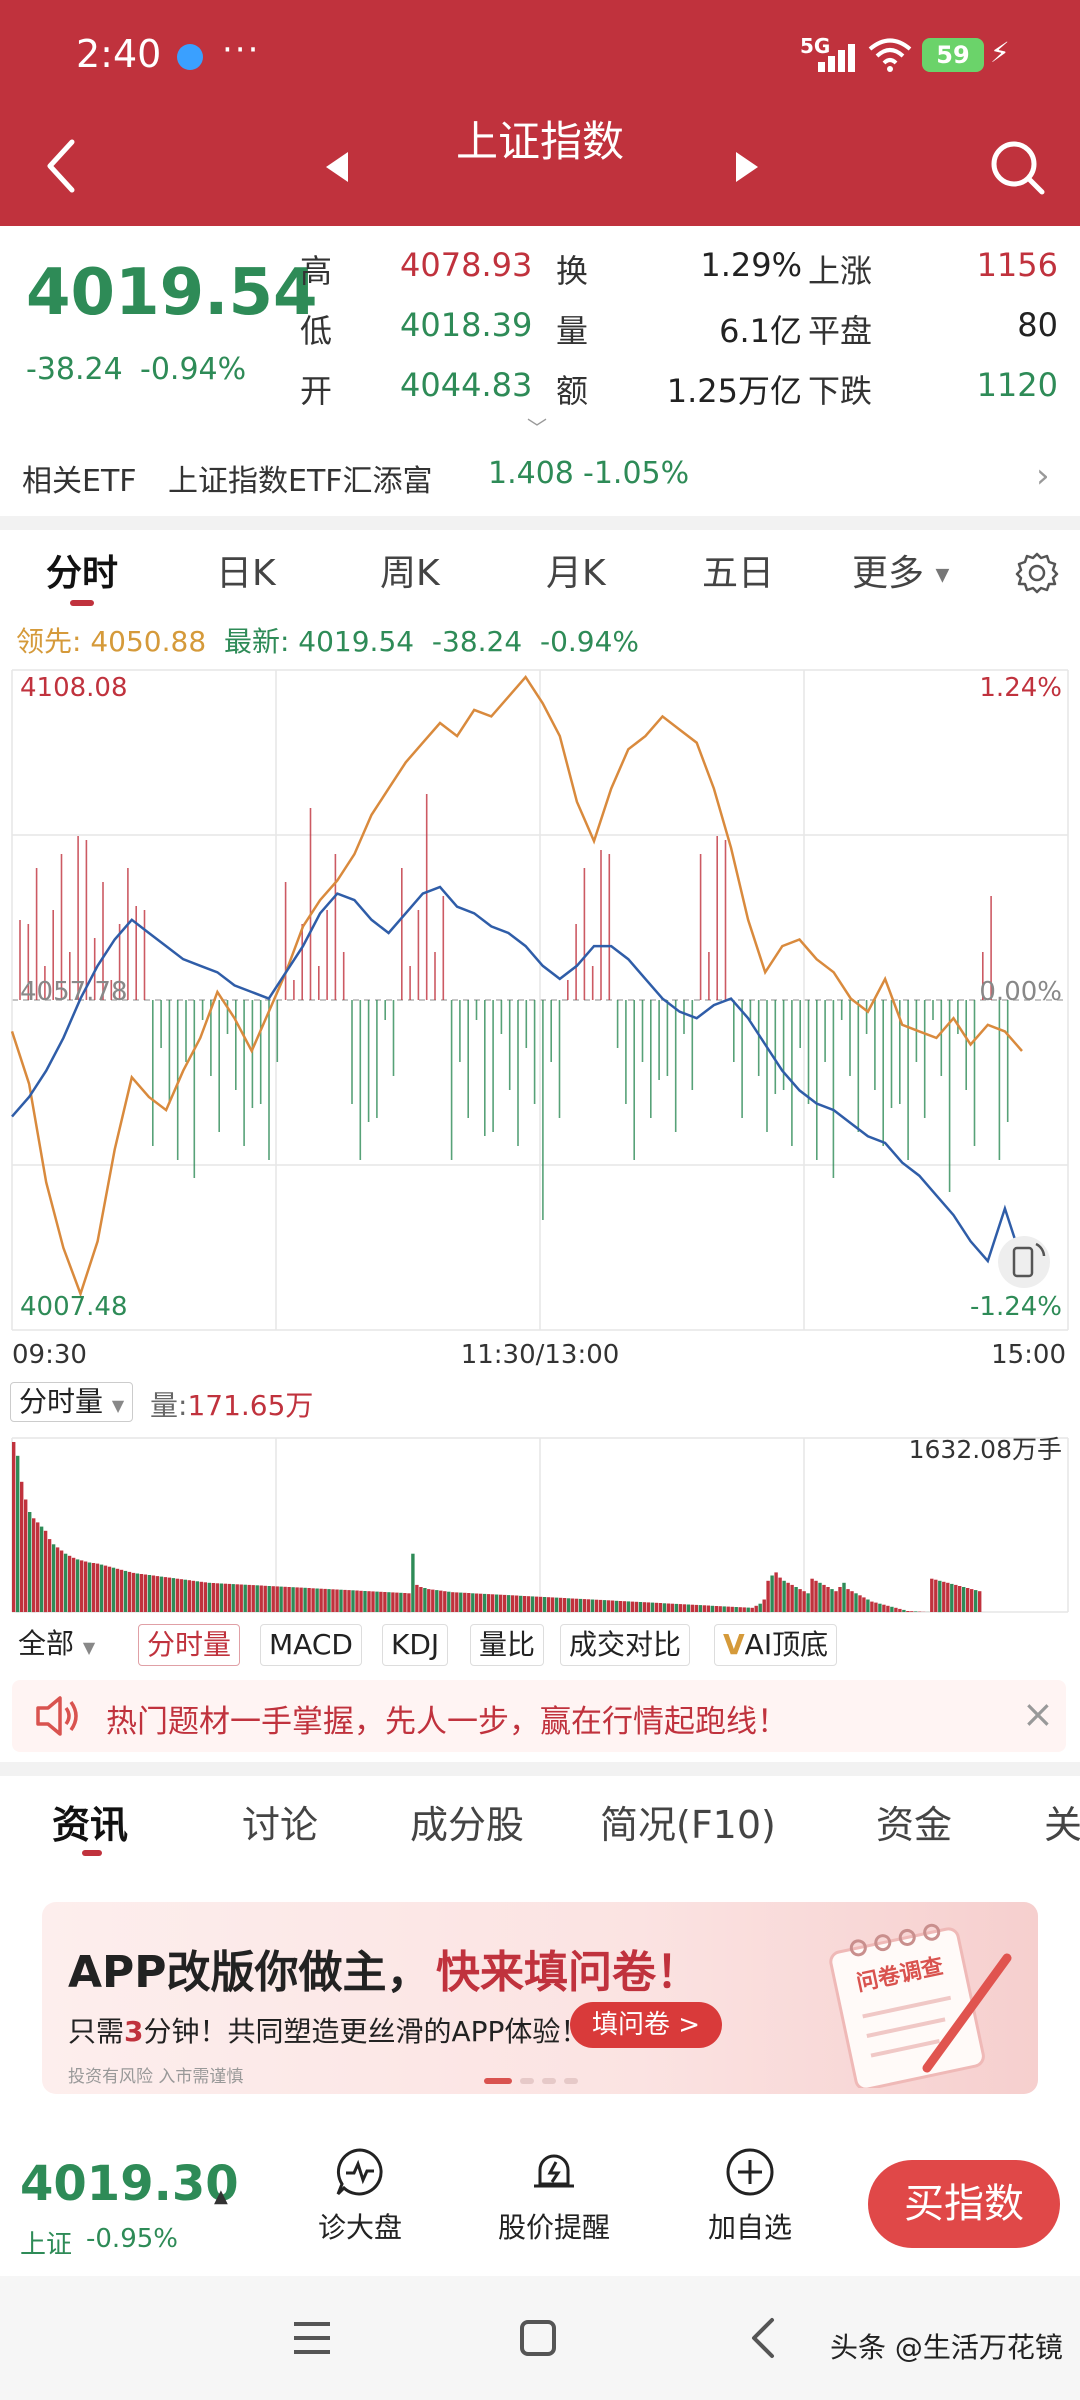  Describe the element at coordinates (572, 391) in the screenshot. I see `stat-label-amount: 额` at that location.